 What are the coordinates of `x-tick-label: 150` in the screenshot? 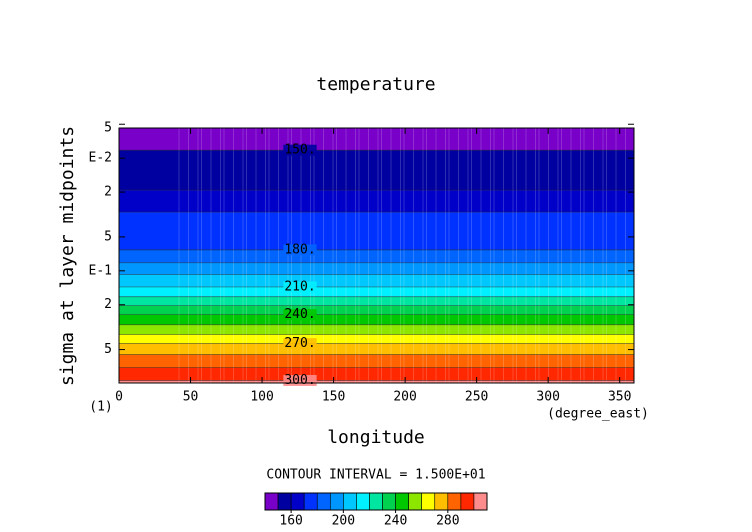 It's located at (333, 397).